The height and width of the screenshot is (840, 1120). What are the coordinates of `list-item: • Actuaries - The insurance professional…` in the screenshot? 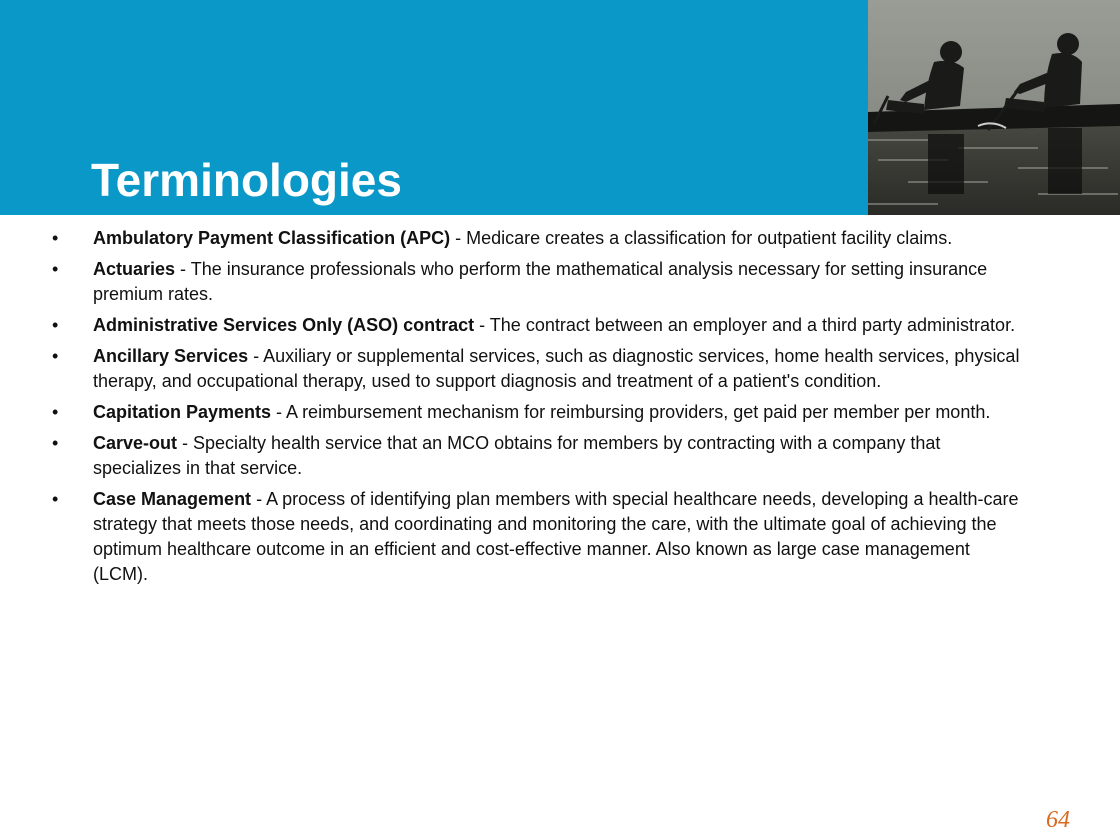 It's located at (560, 282).